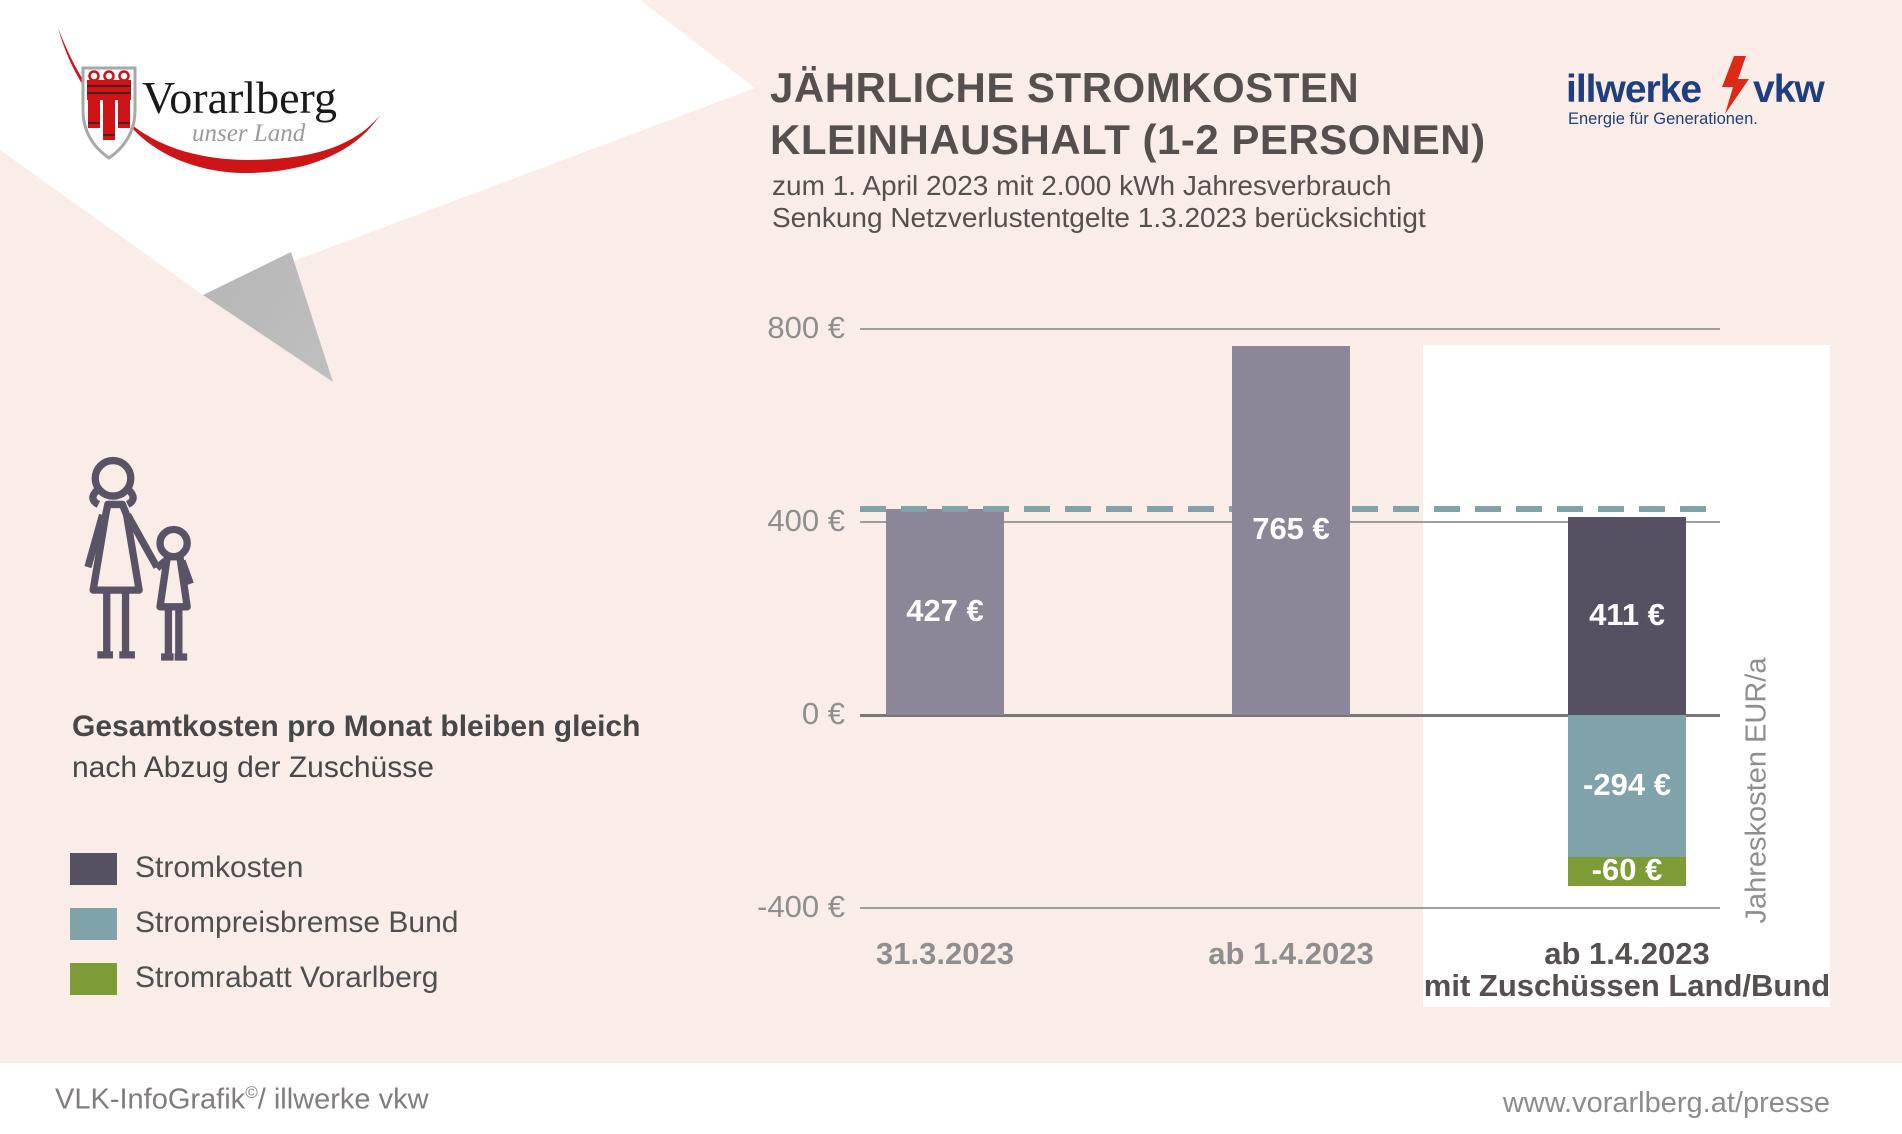 The image size is (1902, 1134). Describe the element at coordinates (1290, 908) in the screenshot. I see `gridline--400` at that location.